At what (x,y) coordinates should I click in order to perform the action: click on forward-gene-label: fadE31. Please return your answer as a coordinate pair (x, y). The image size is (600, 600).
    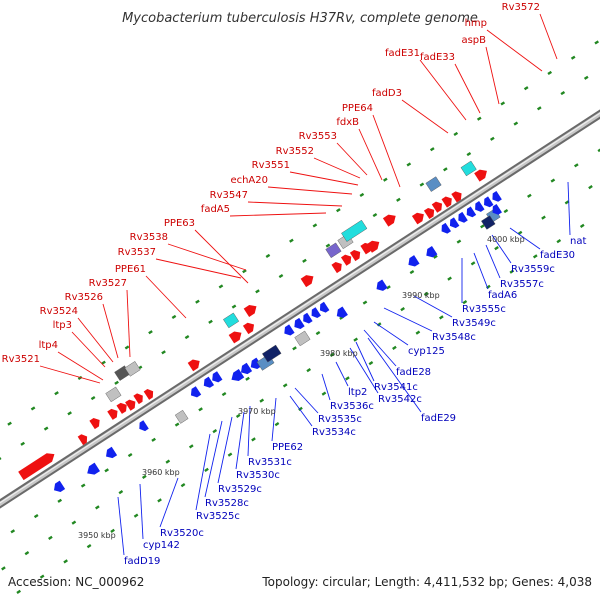
    Looking at the image, I should click on (402, 53).